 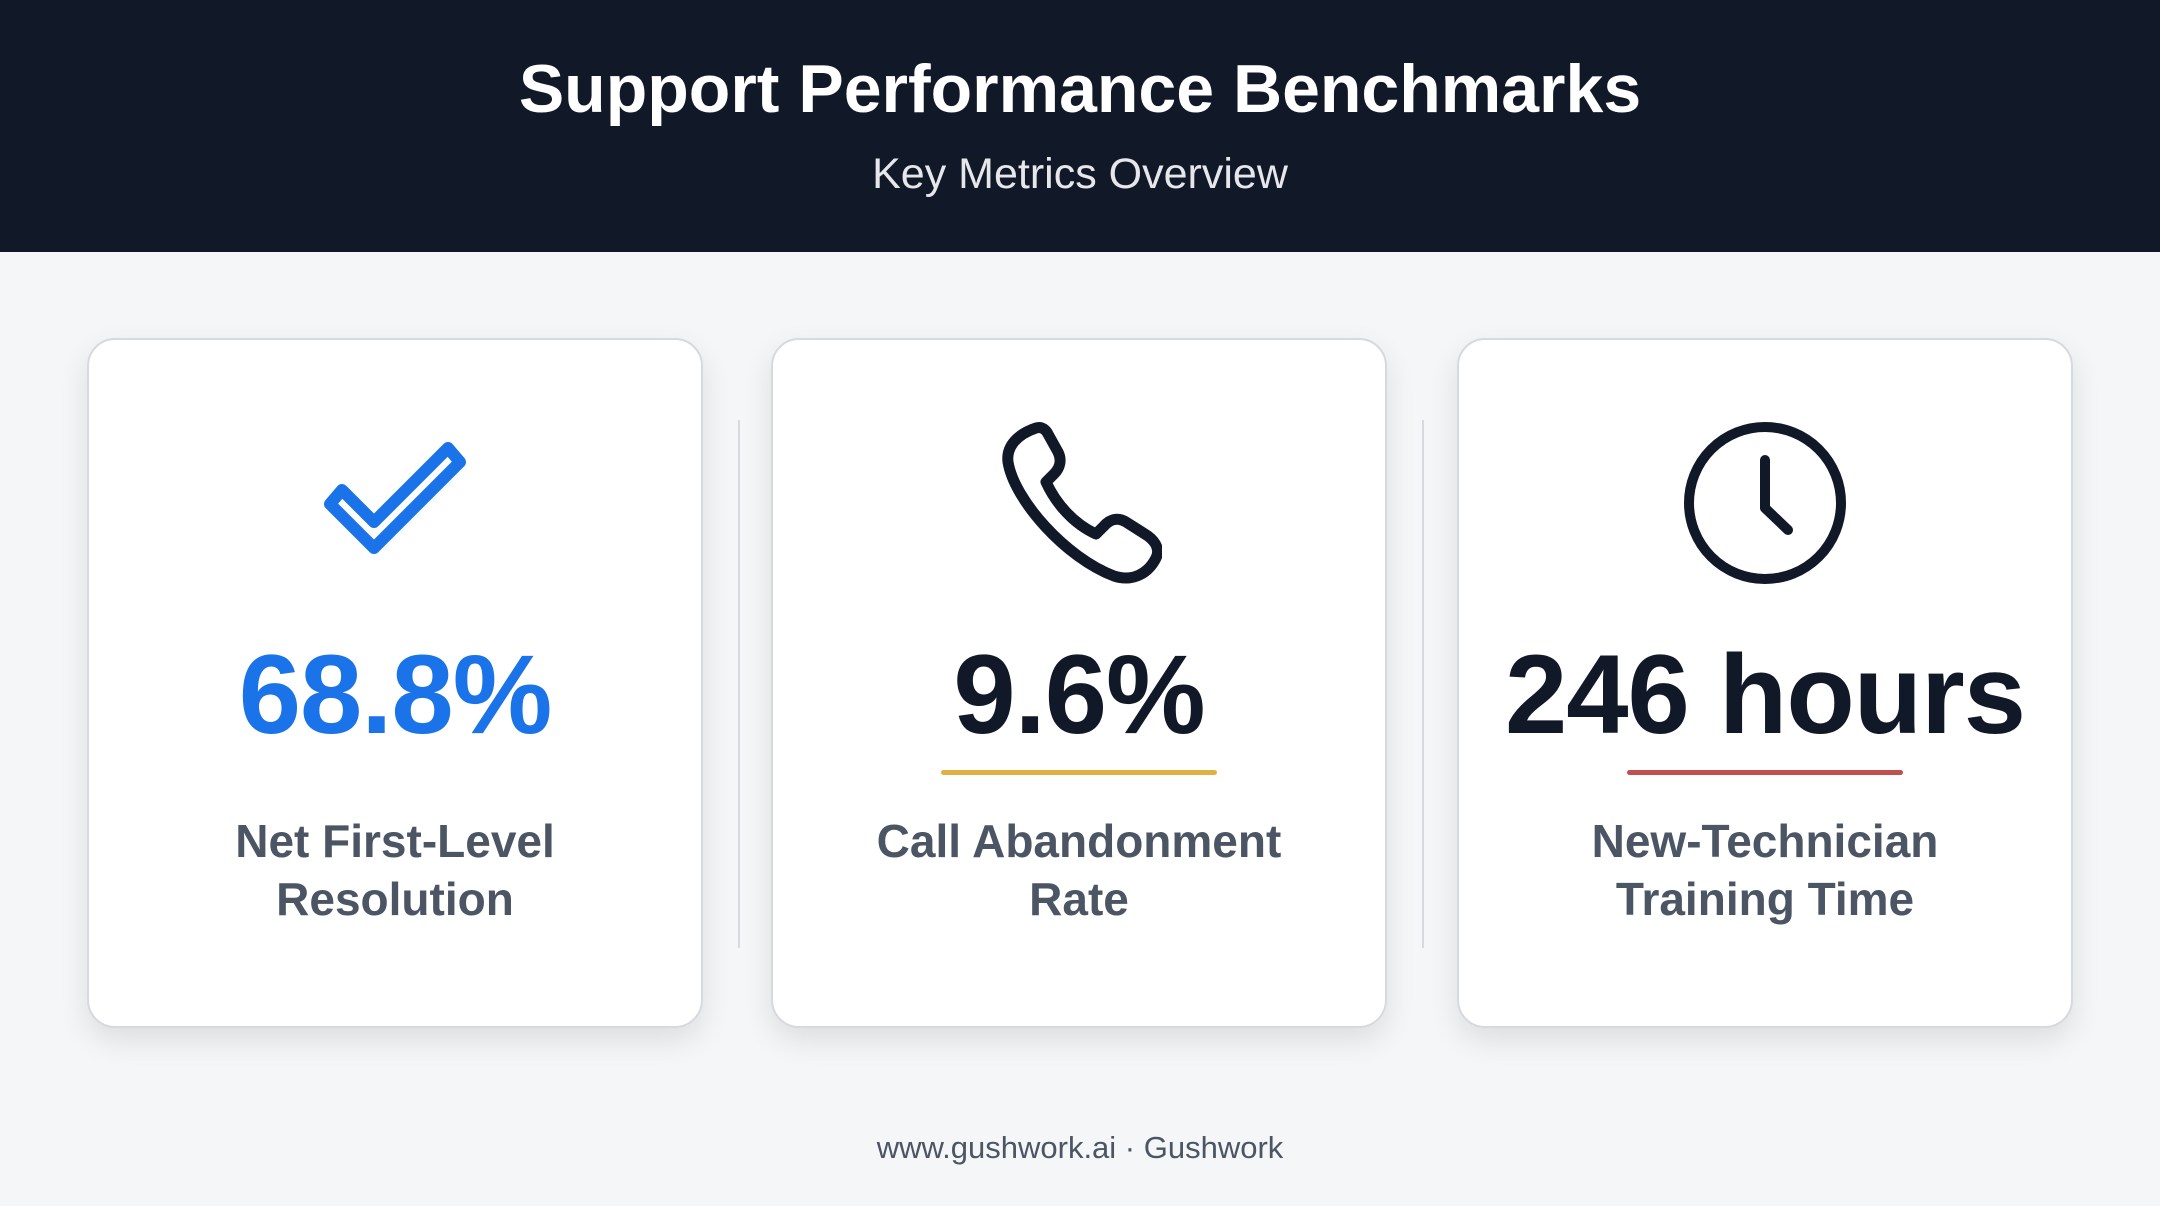 What do you see at coordinates (1079, 870) in the screenshot?
I see `metric-label: Call Abandonment Rate` at bounding box center [1079, 870].